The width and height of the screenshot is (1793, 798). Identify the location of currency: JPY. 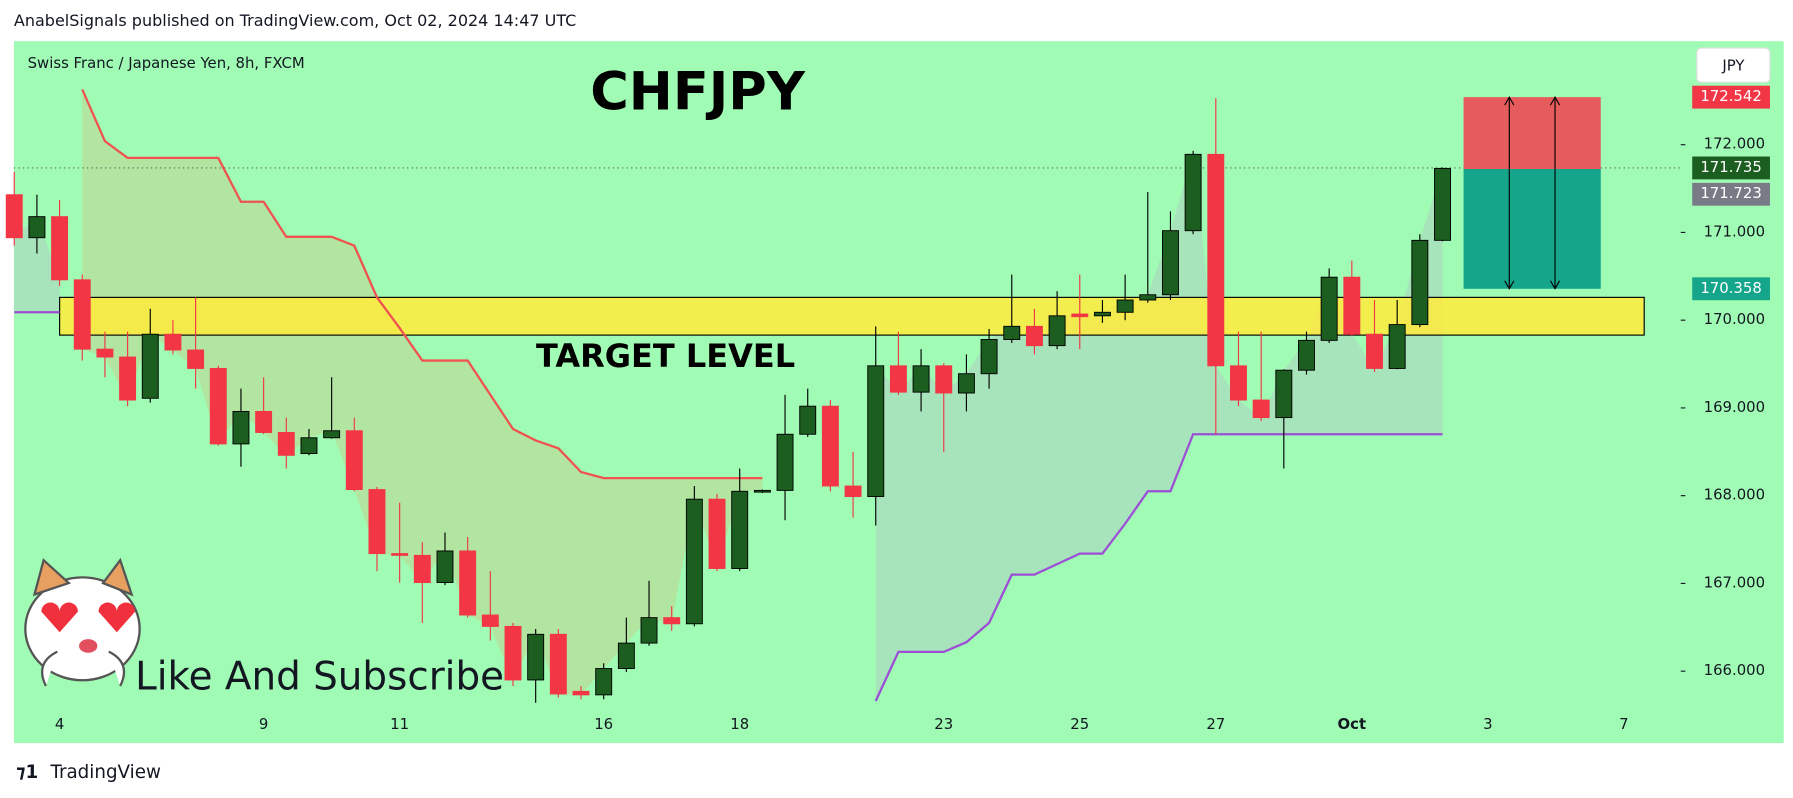
(1733, 65).